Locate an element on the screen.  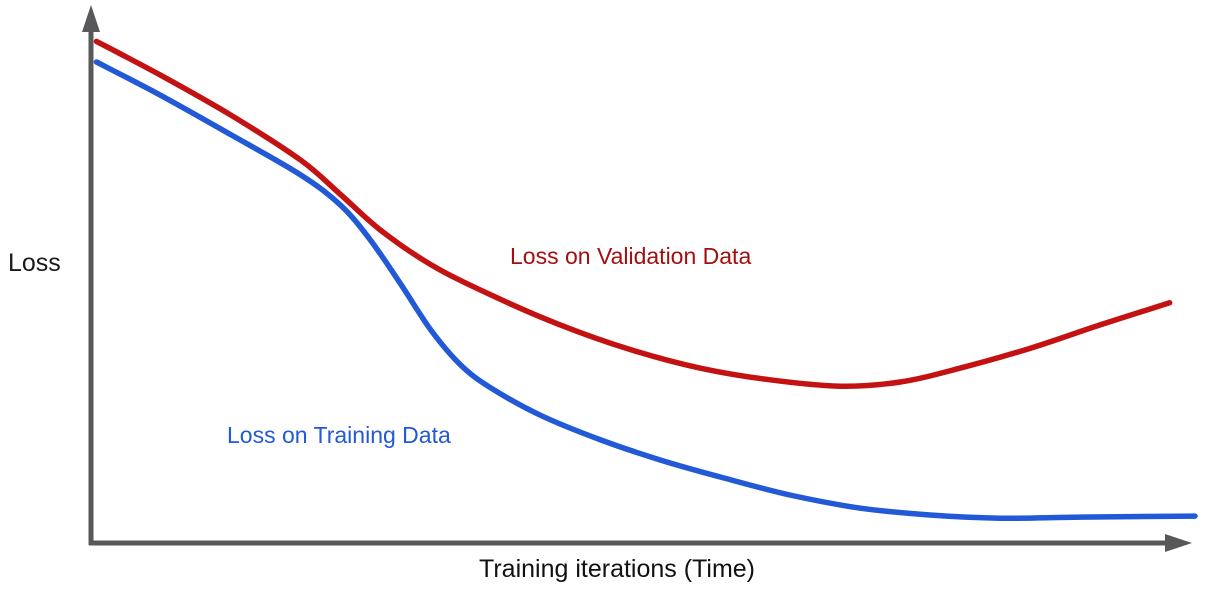
y-axis-arrow-icon is located at coordinates (91, 18).